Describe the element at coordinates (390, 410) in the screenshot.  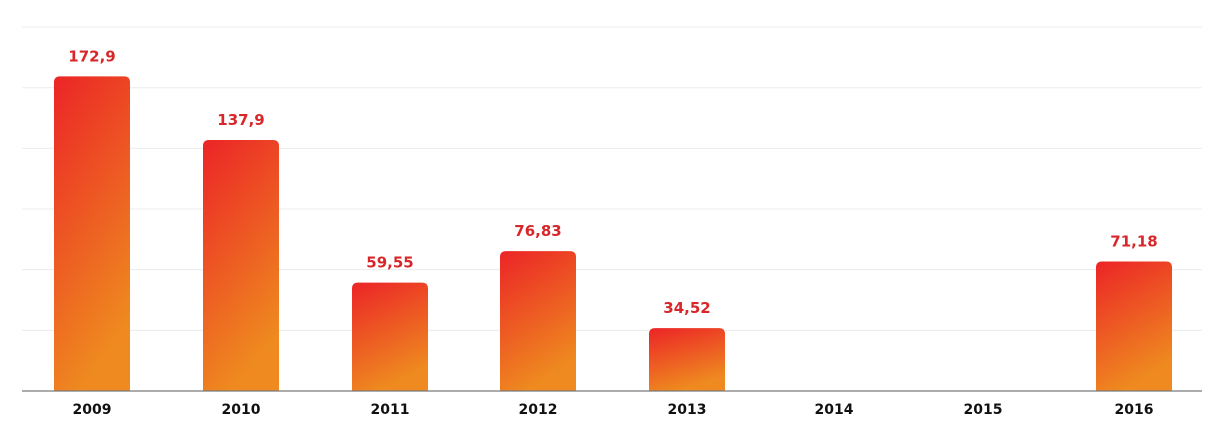
I see `x-tick-label-2011: 2011` at that location.